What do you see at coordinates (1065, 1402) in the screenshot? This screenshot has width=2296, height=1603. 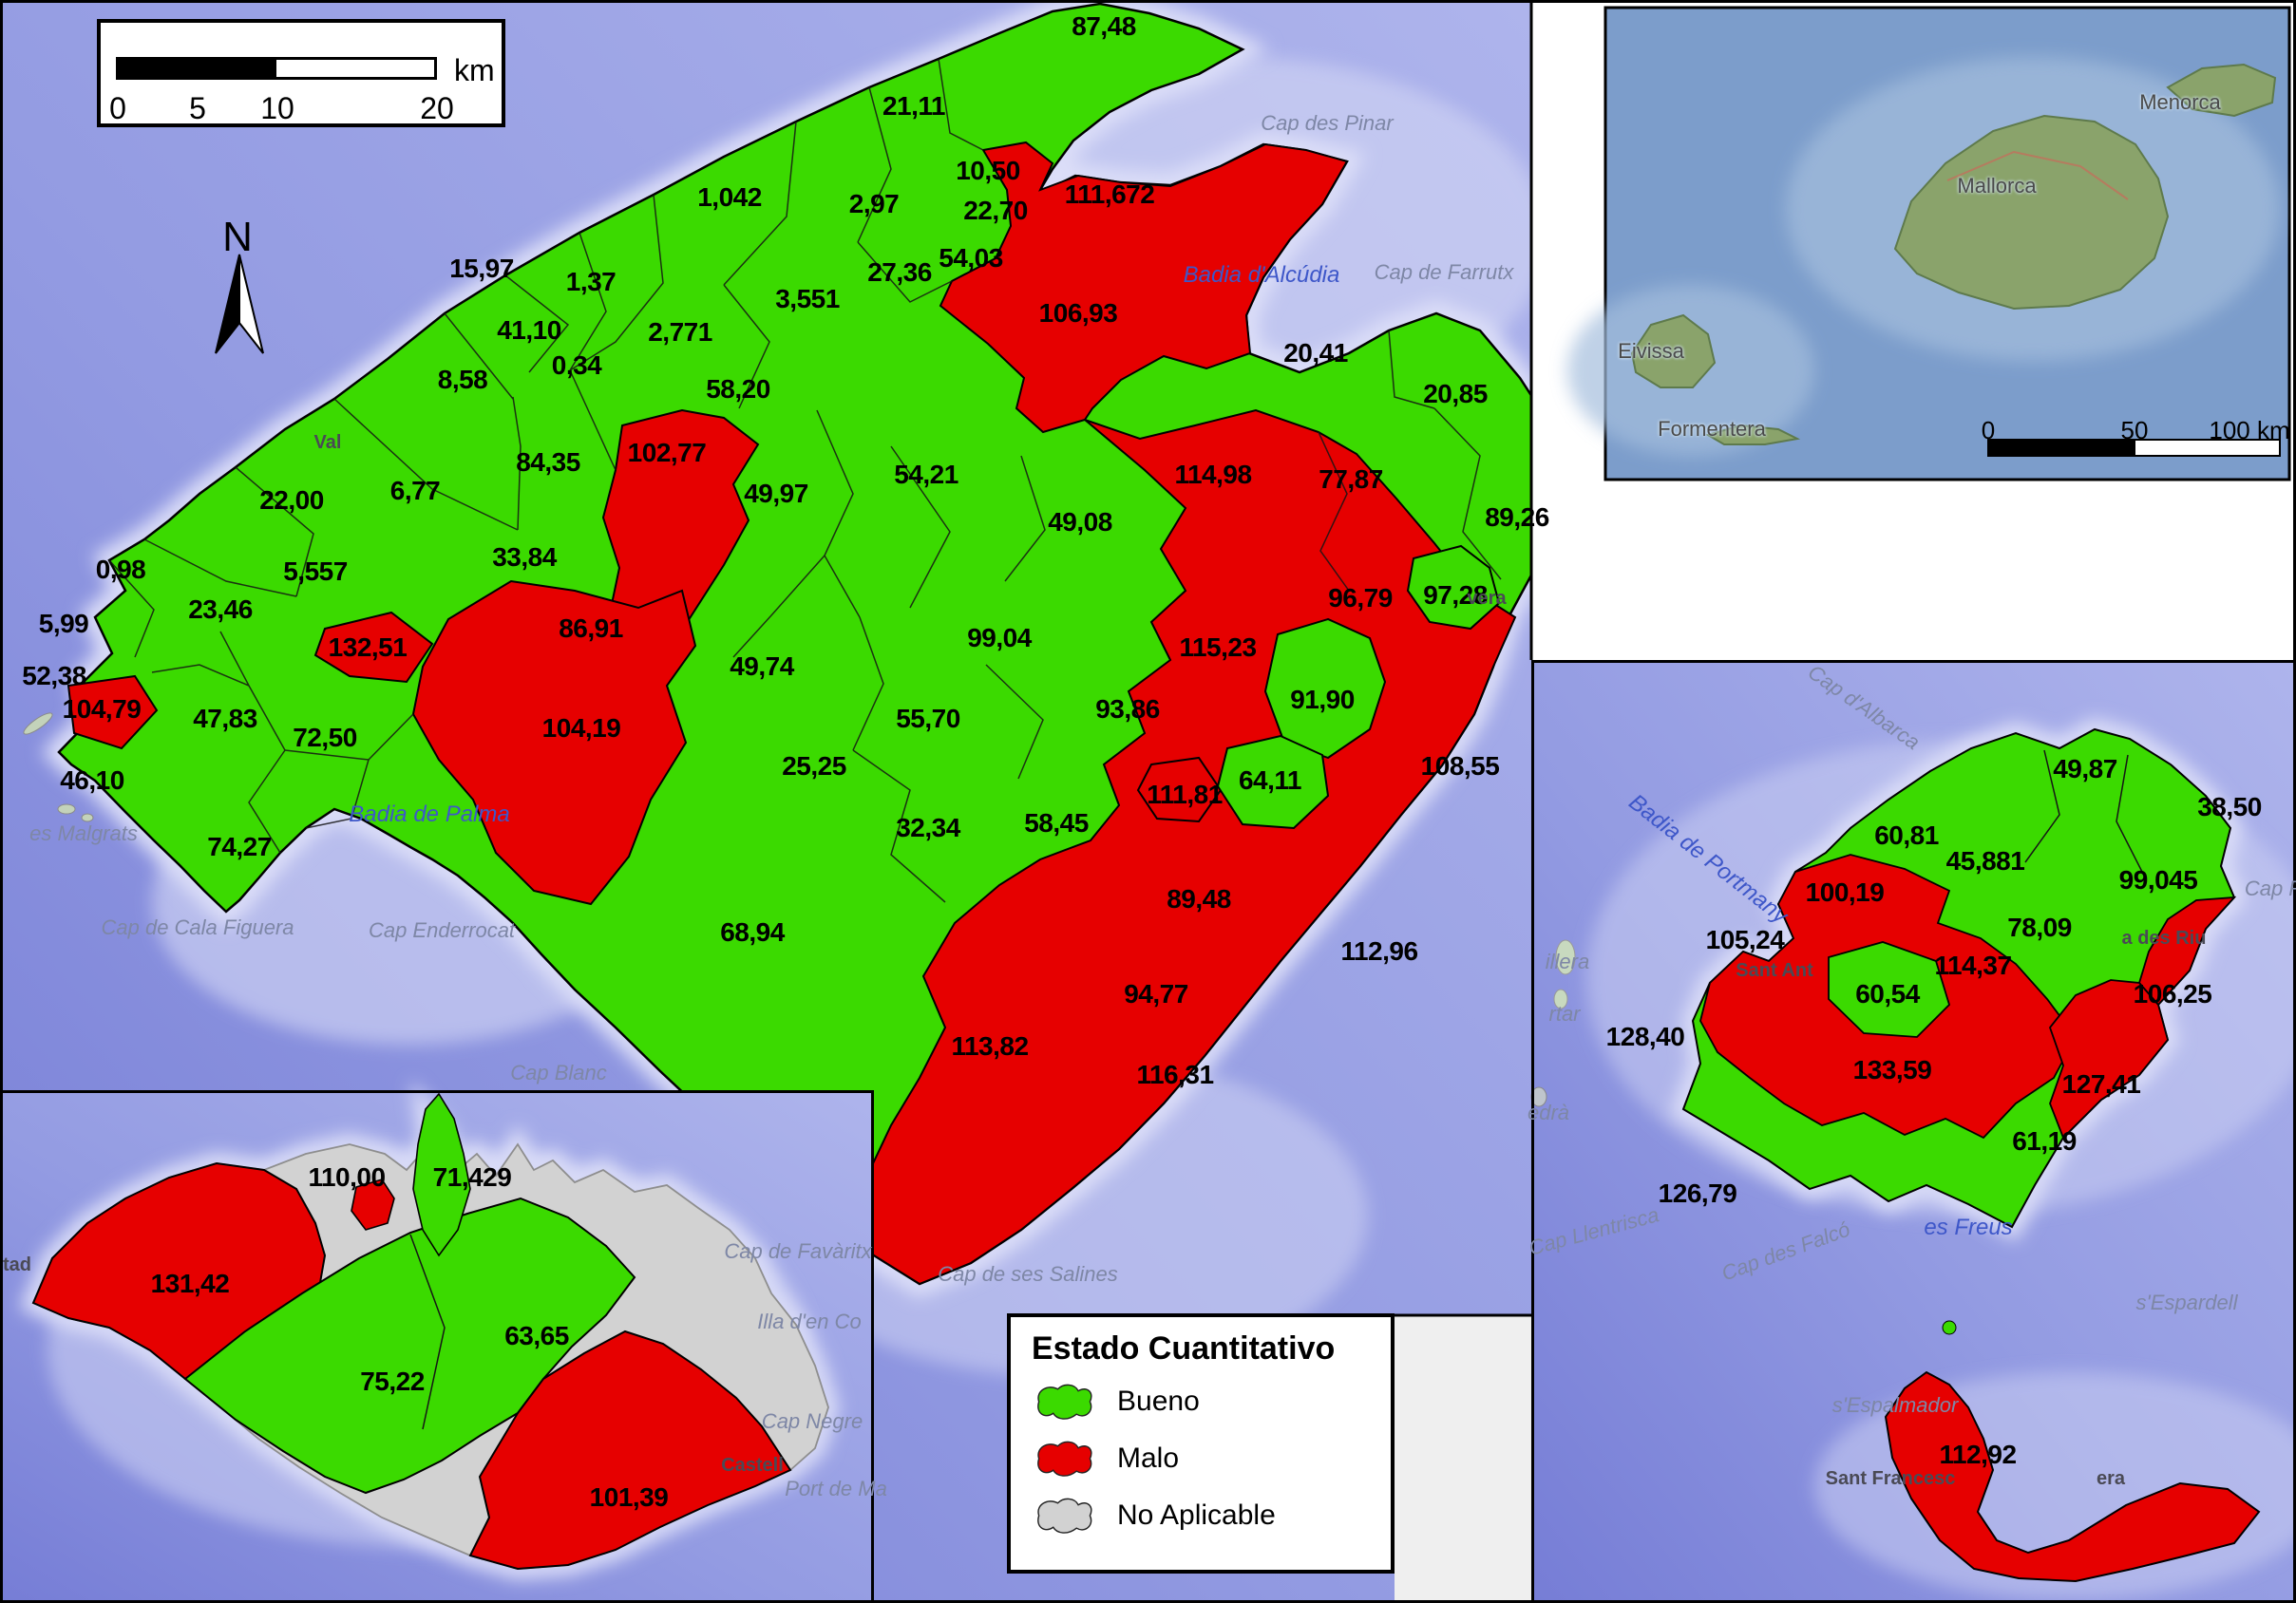 I see `bueno-swatch-icon` at bounding box center [1065, 1402].